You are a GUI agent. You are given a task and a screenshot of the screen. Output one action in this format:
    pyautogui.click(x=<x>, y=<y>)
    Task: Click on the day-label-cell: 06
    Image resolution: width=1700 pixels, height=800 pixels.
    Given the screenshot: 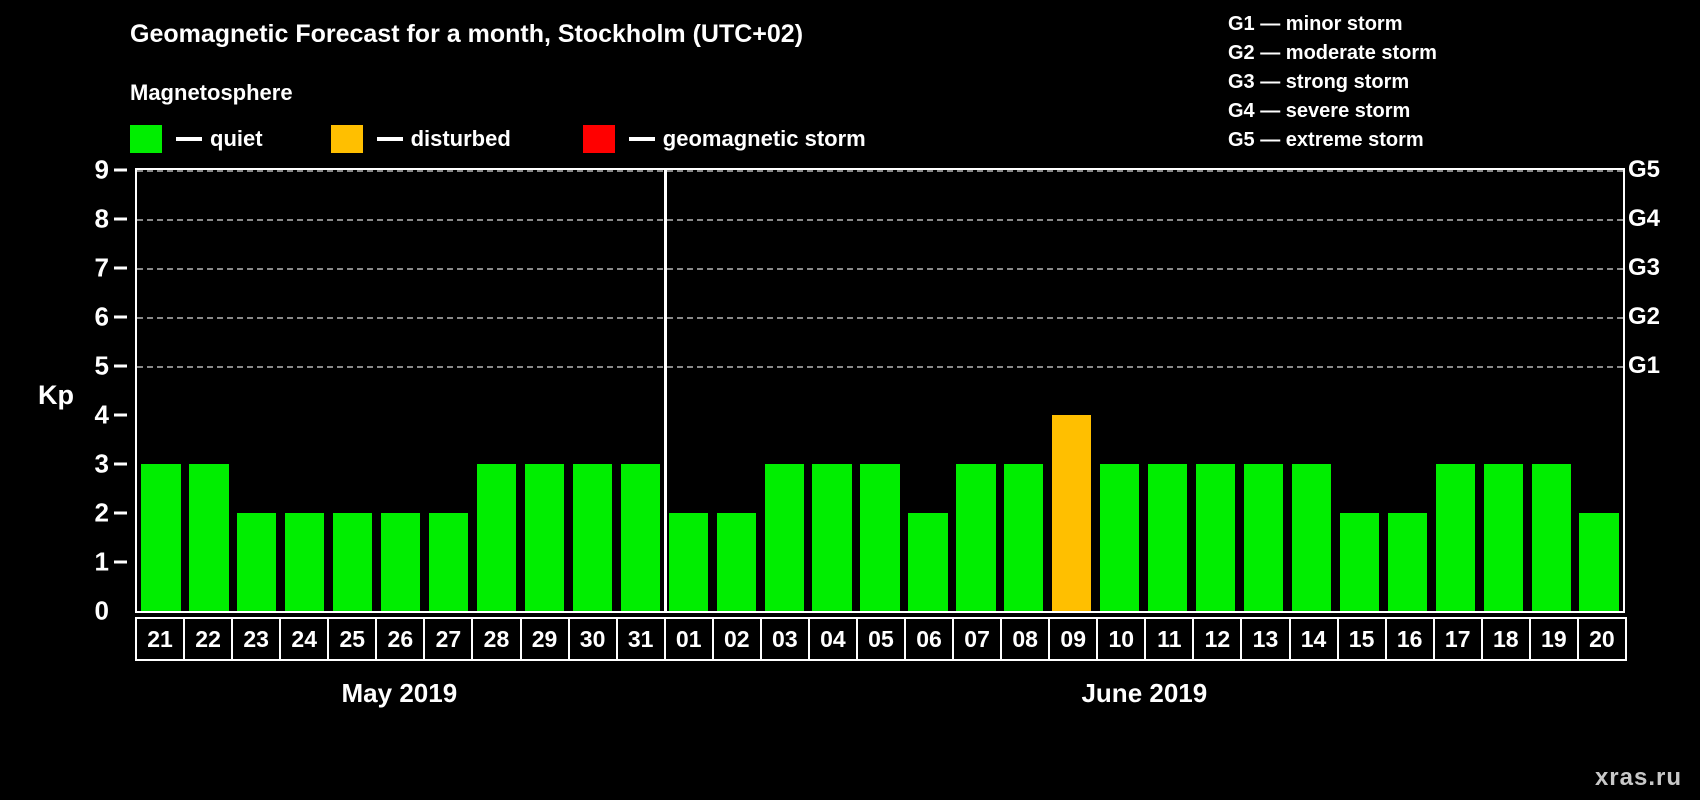 What is the action you would take?
    pyautogui.click(x=929, y=639)
    